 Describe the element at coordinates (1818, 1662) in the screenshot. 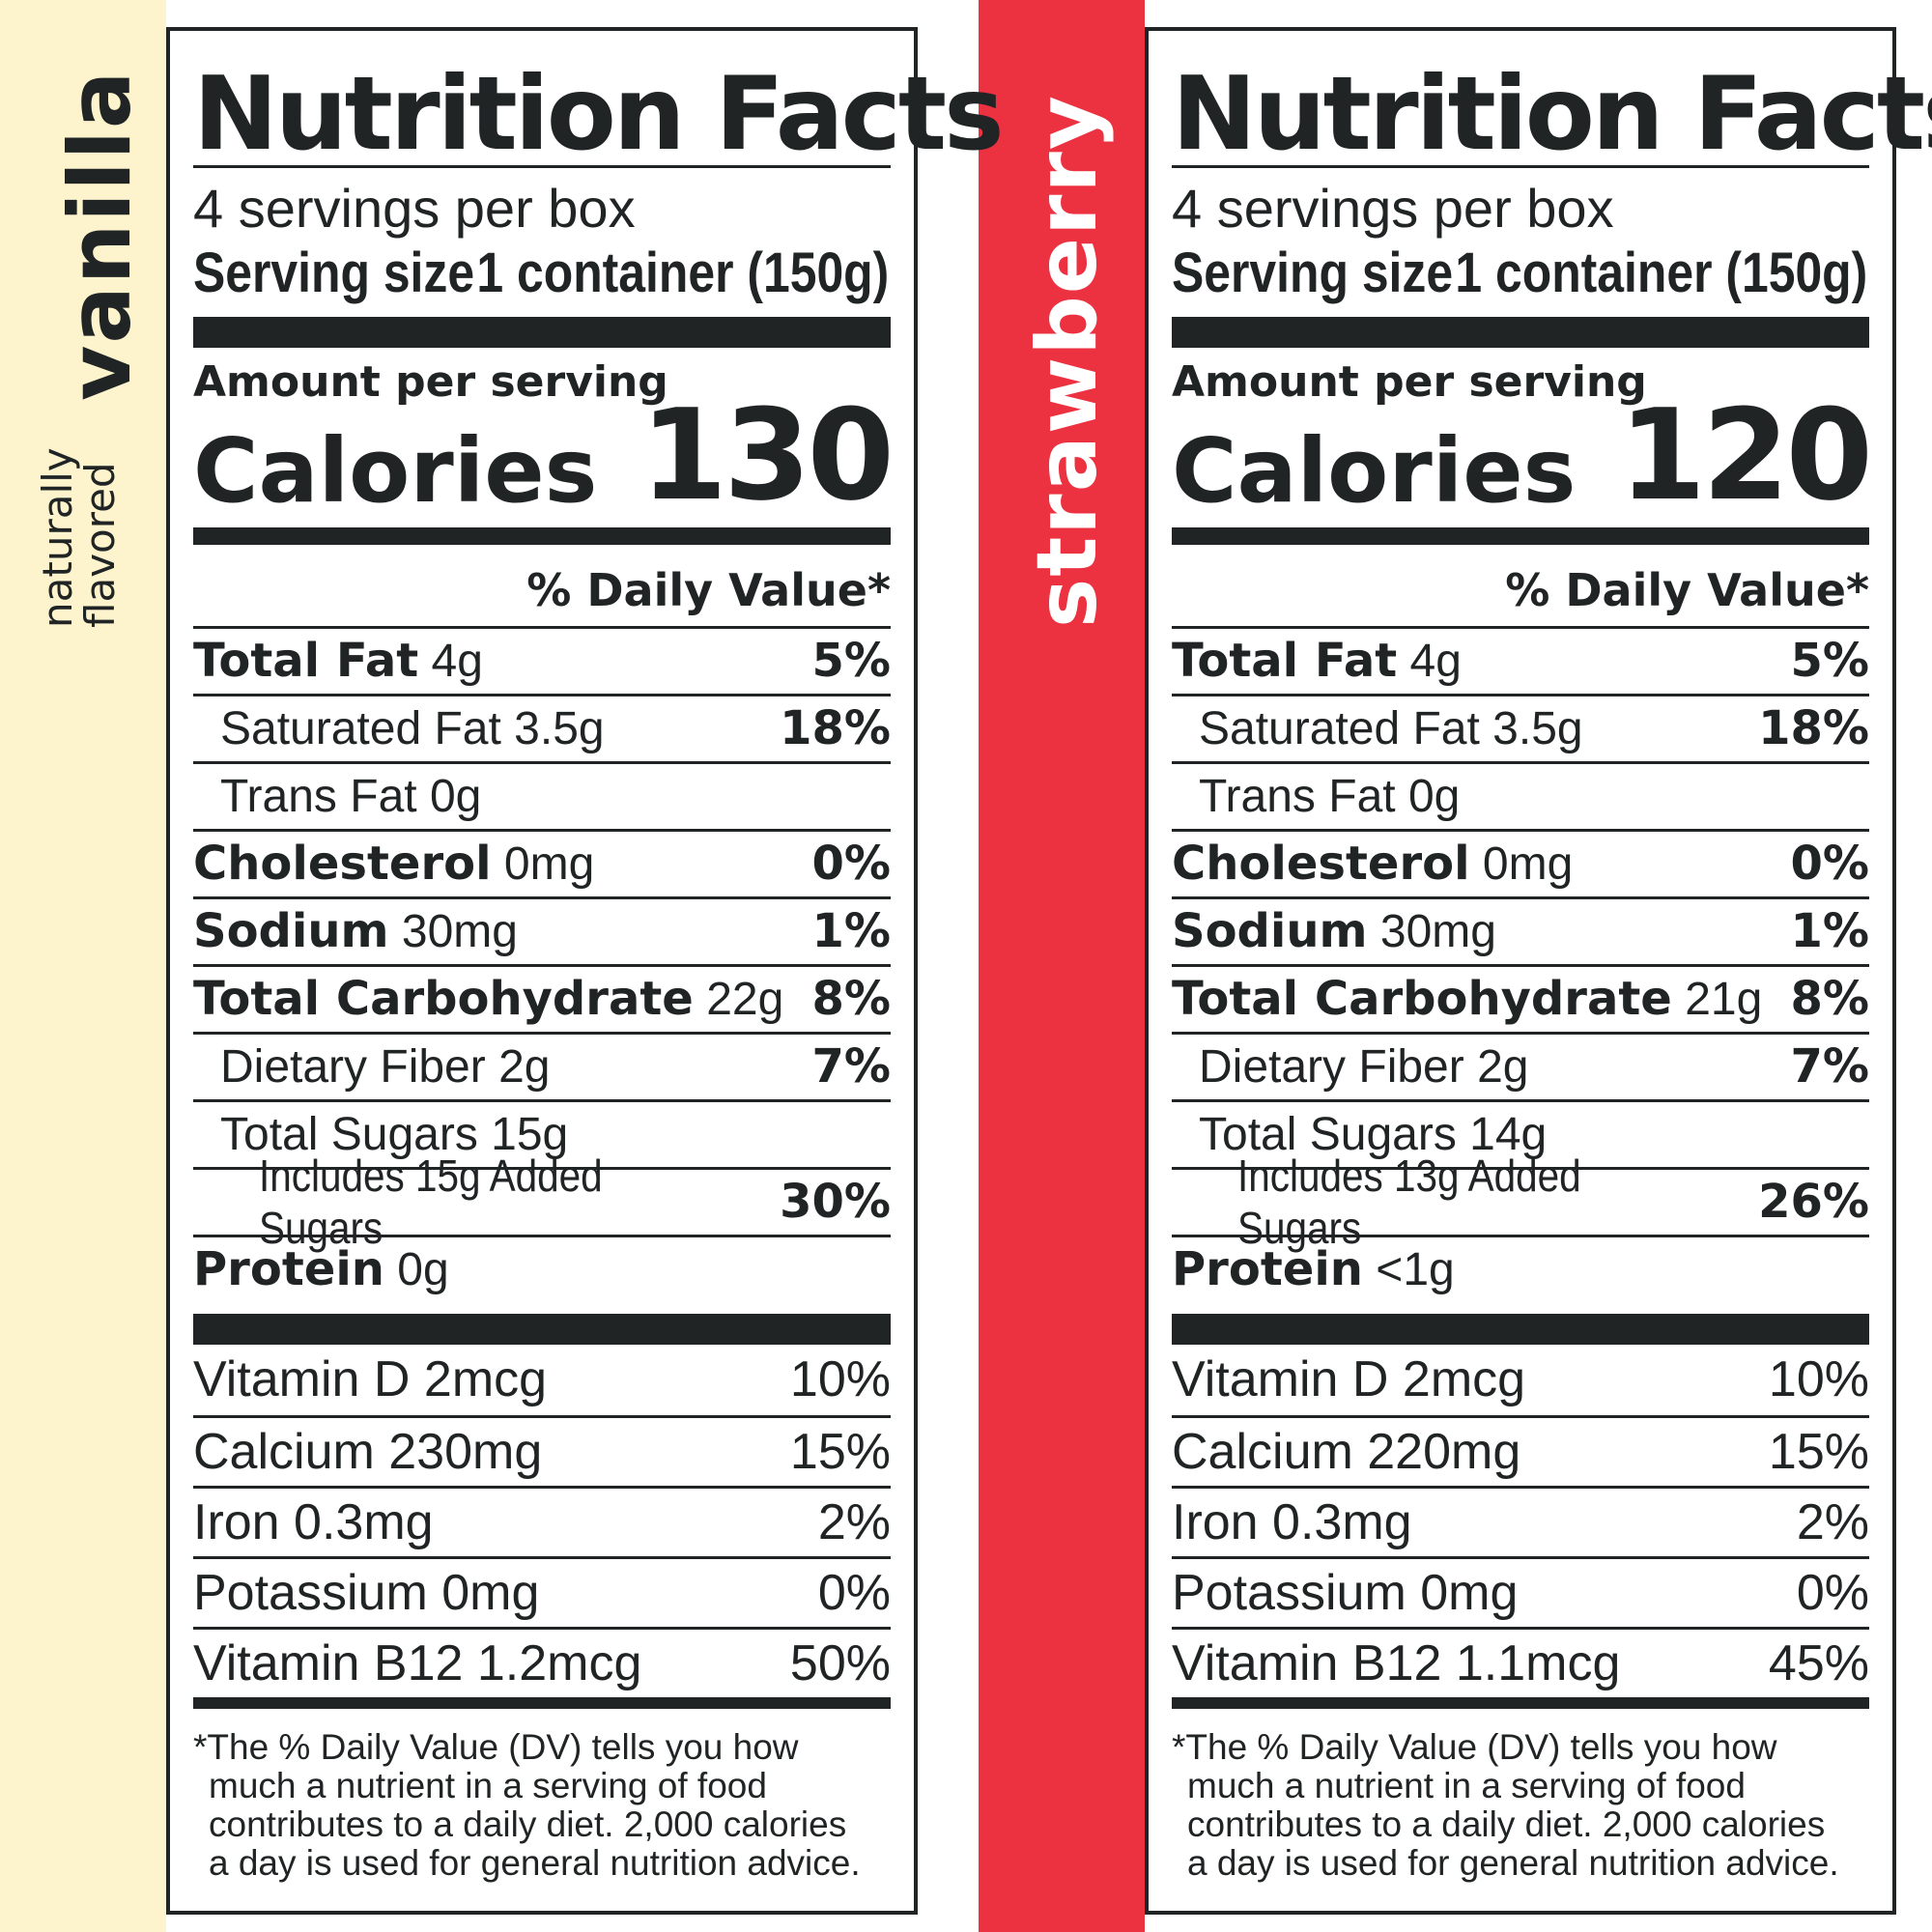

I see `vitamin-daily-value: 45%` at that location.